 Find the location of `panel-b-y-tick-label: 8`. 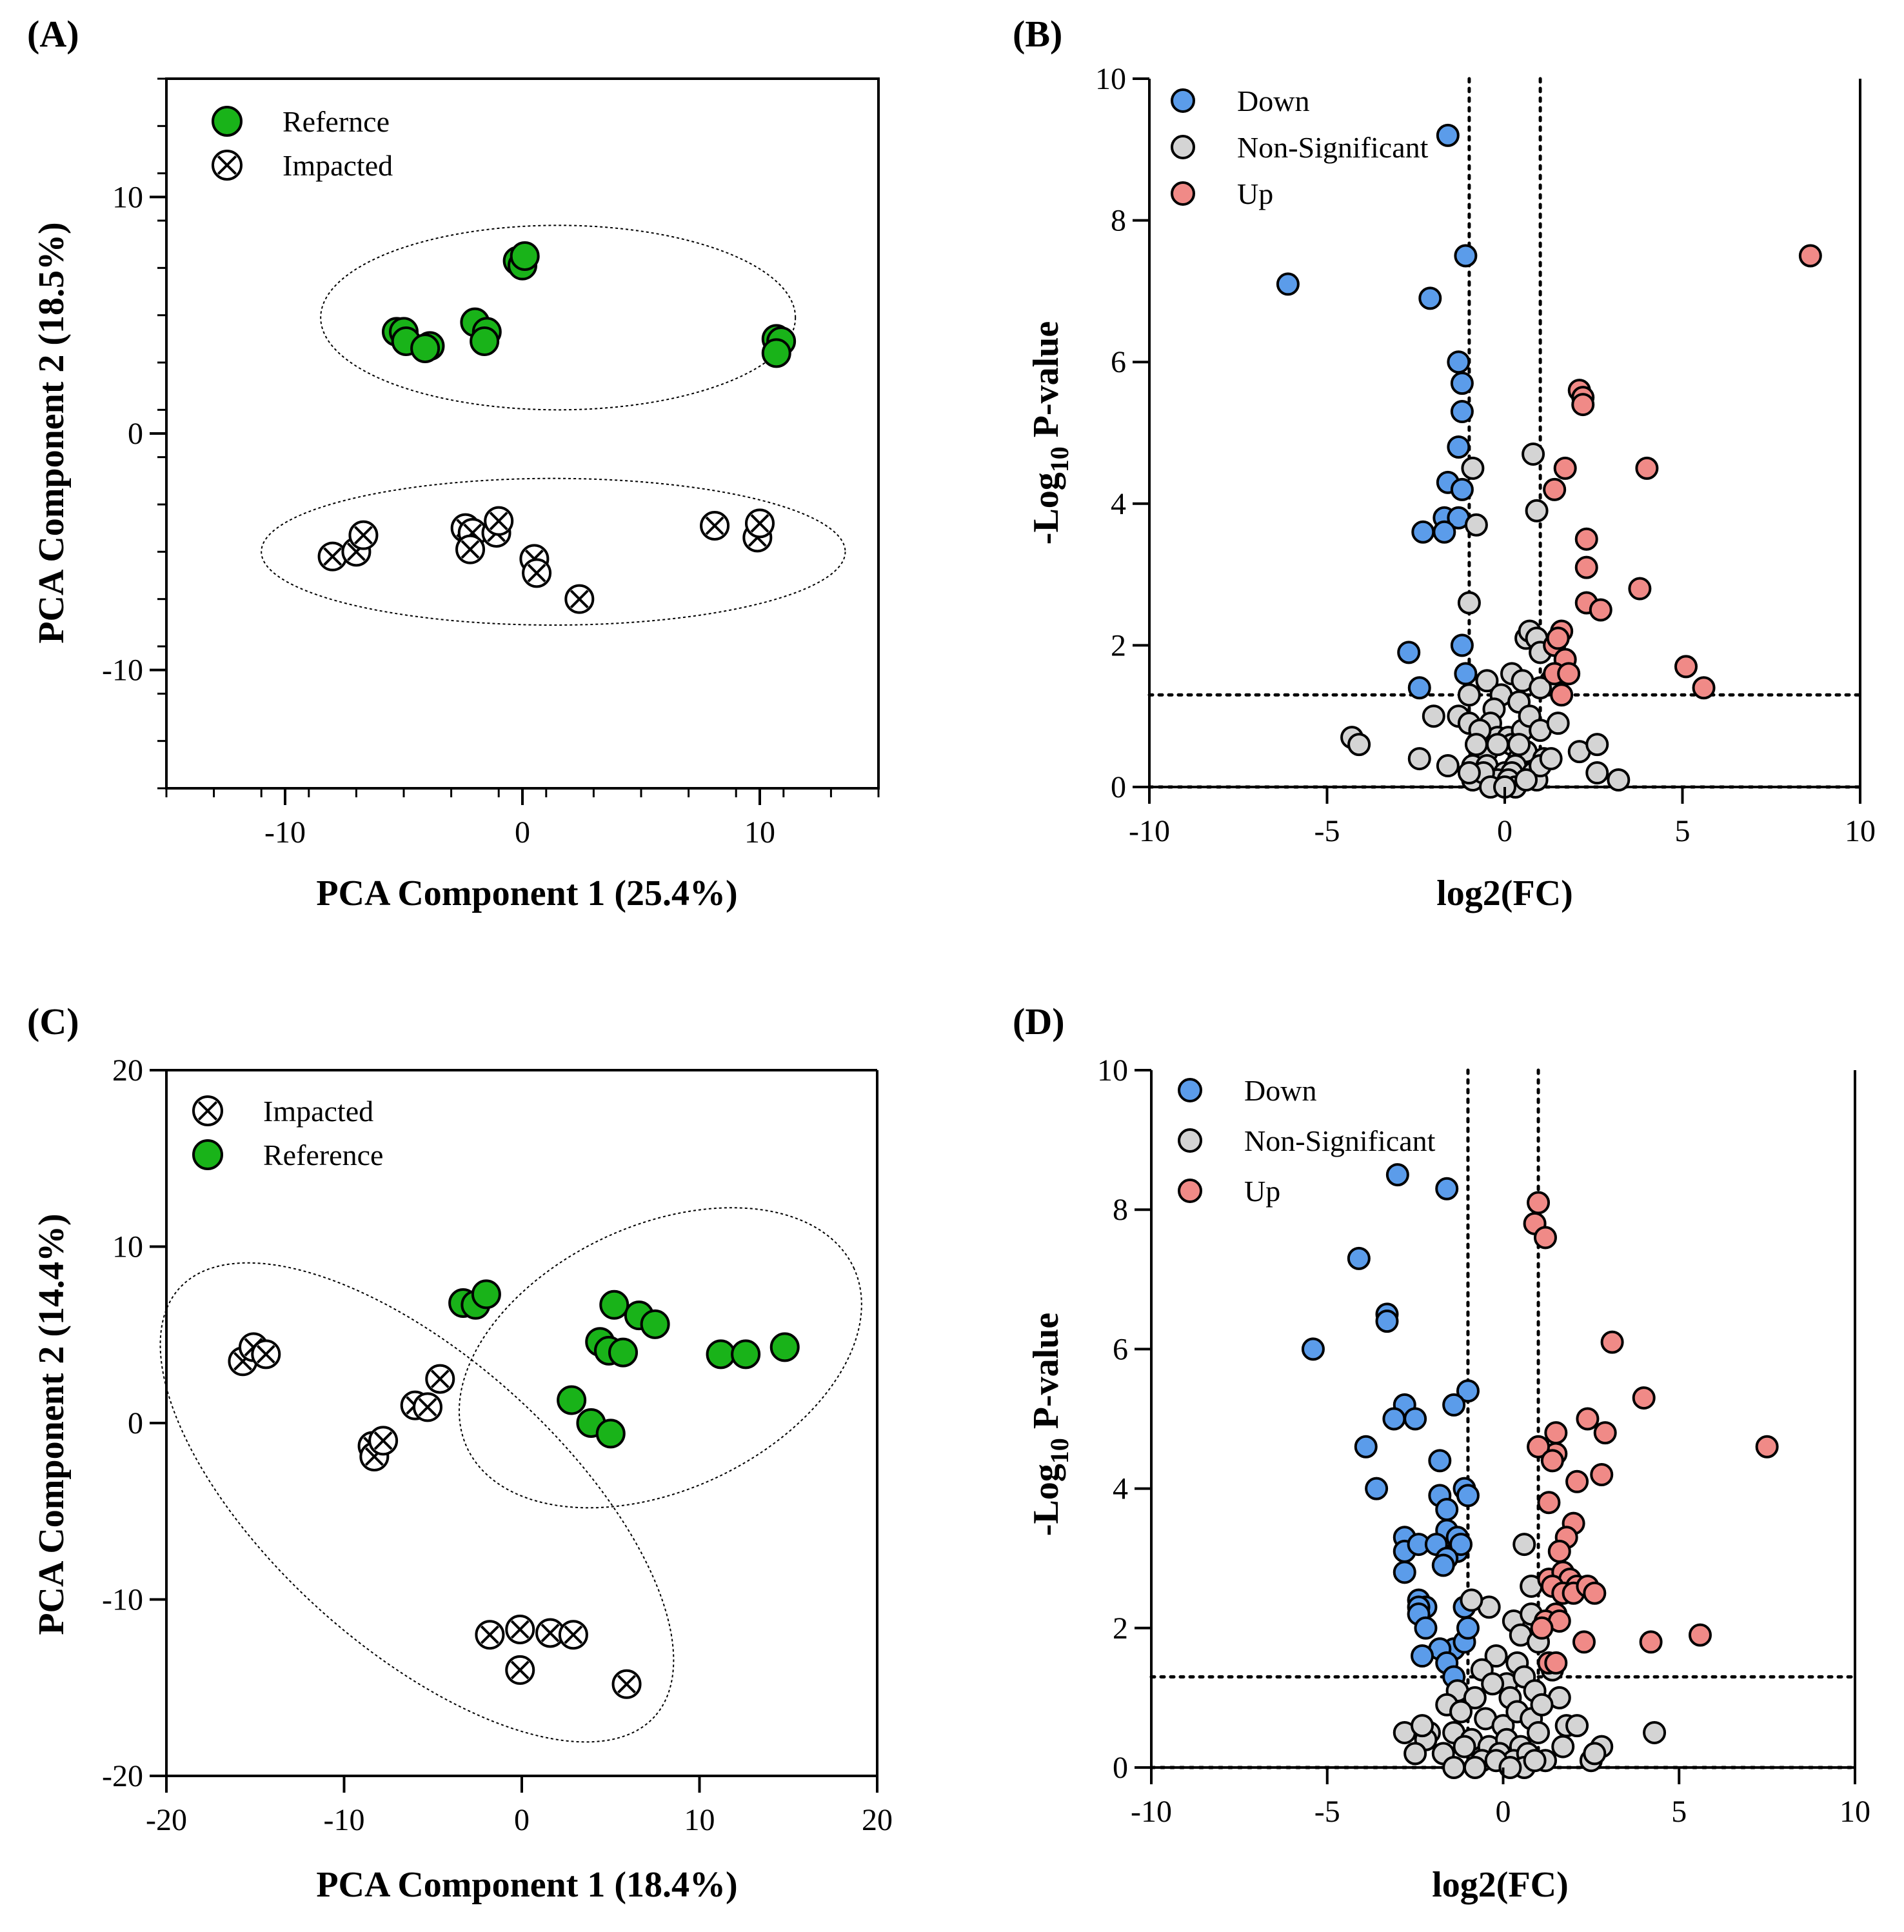

panel-b-y-tick-label: 8 is located at coordinates (1118, 221).